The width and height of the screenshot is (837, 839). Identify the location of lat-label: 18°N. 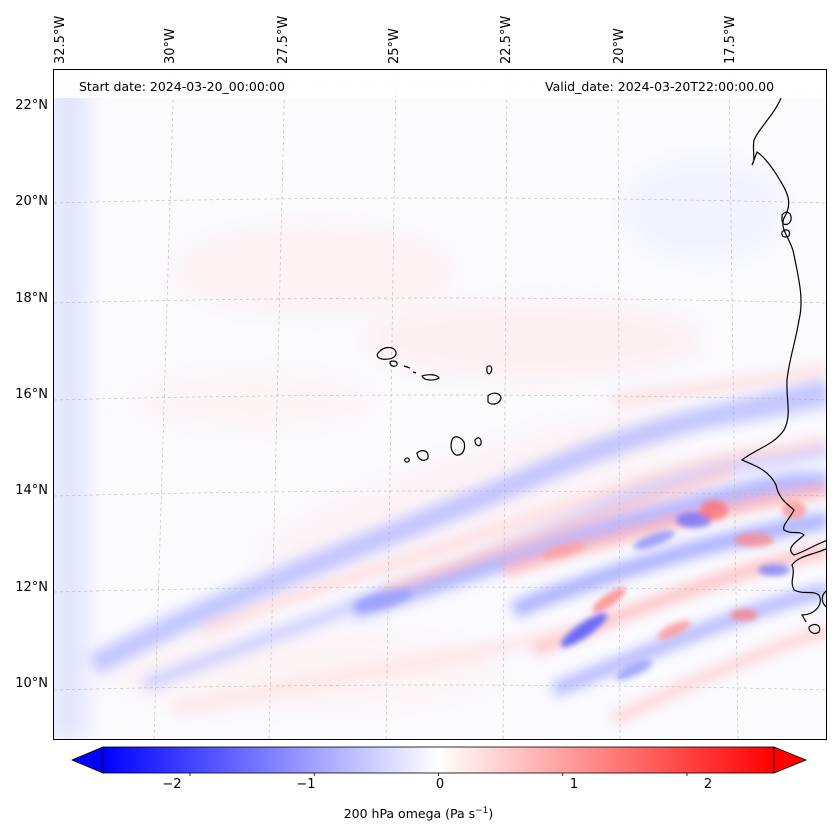
(31, 298).